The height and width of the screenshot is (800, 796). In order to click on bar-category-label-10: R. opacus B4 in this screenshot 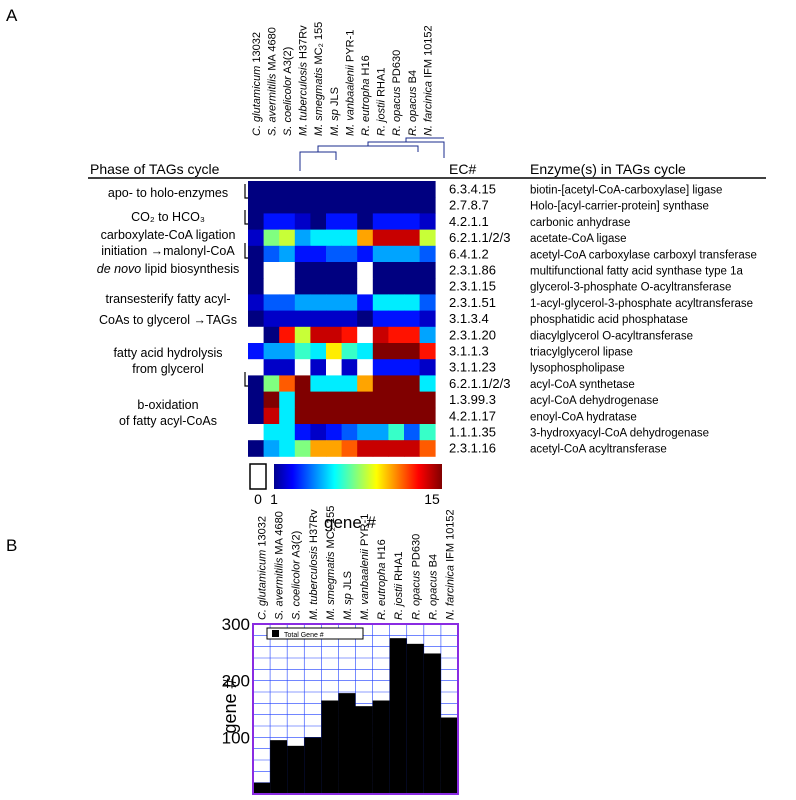, I will do `click(433, 587)`.